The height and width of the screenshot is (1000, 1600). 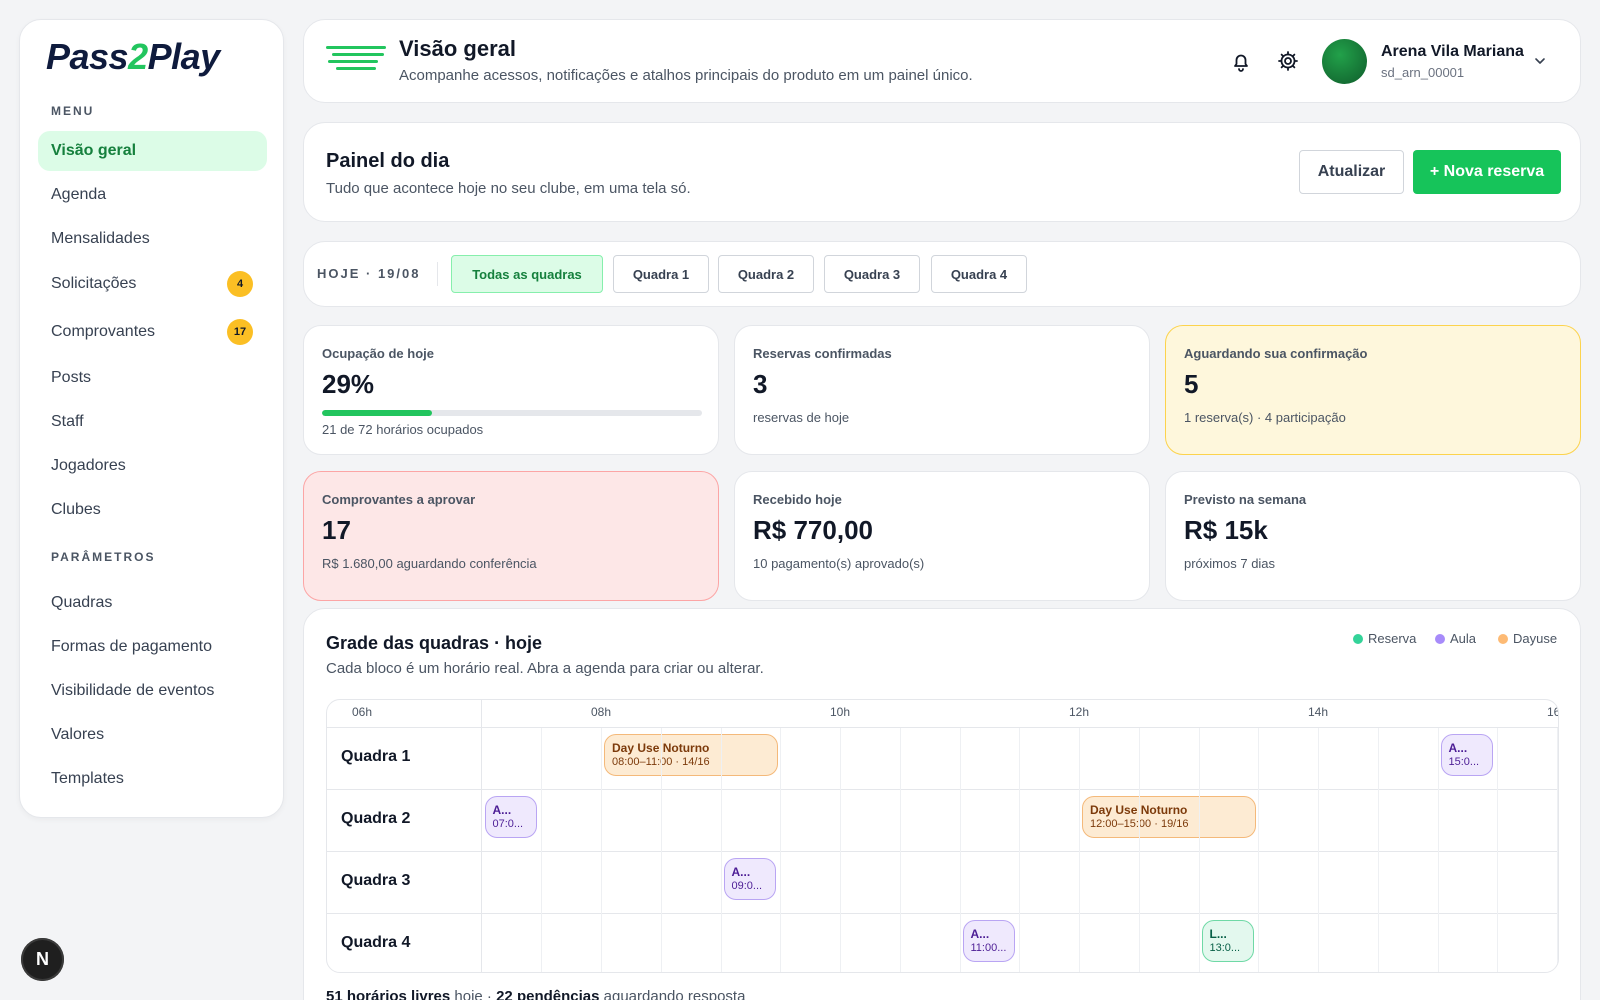 What do you see at coordinates (1318, 712) in the screenshot?
I see `time-tick: 14h` at bounding box center [1318, 712].